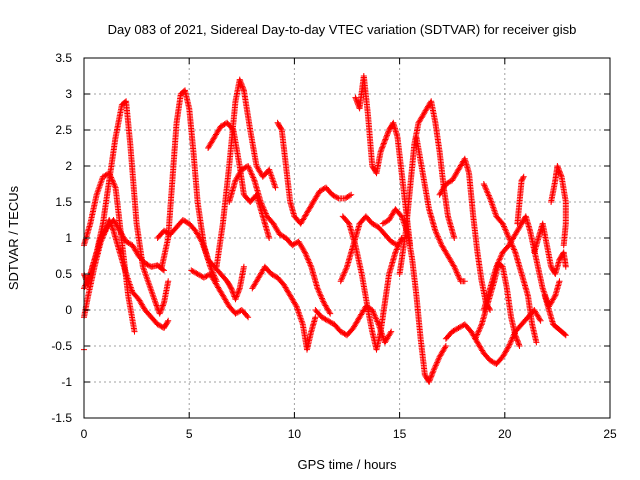  I want to click on x-tick-label: 5, so click(189, 434).